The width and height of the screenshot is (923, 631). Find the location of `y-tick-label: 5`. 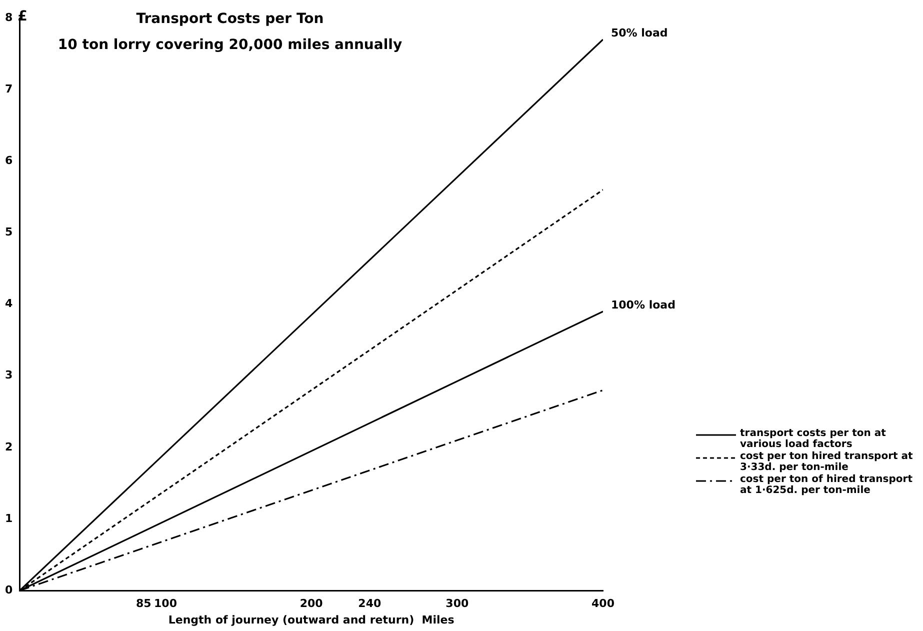

y-tick-label: 5 is located at coordinates (9, 232).